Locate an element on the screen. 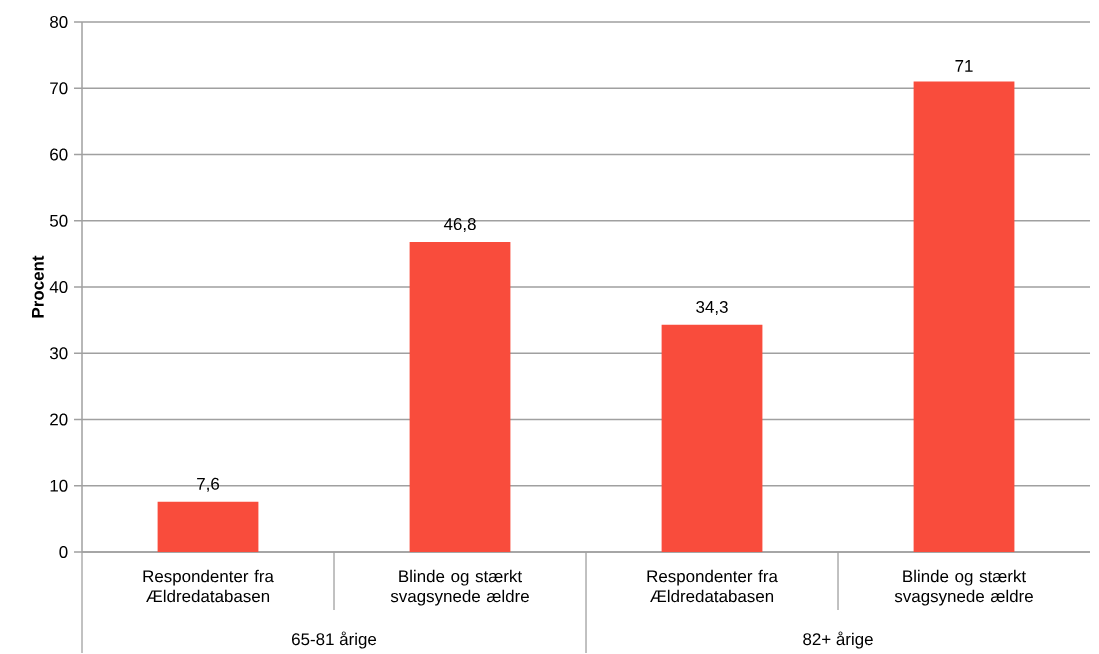 The image size is (1099, 654). y-tick-label: 70 is located at coordinates (59, 88).